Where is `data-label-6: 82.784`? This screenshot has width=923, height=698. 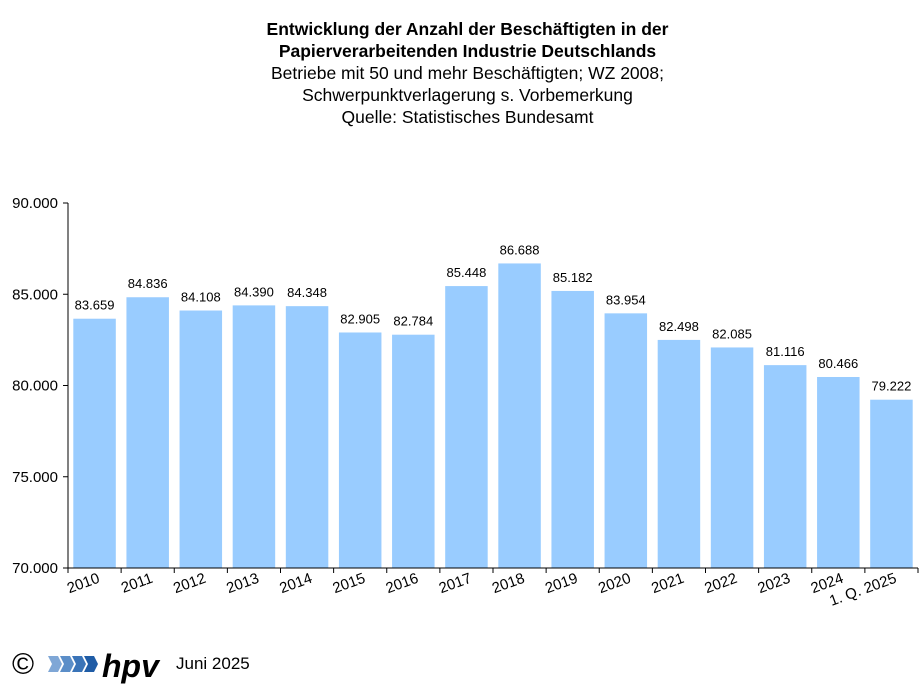 data-label-6: 82.784 is located at coordinates (413, 321).